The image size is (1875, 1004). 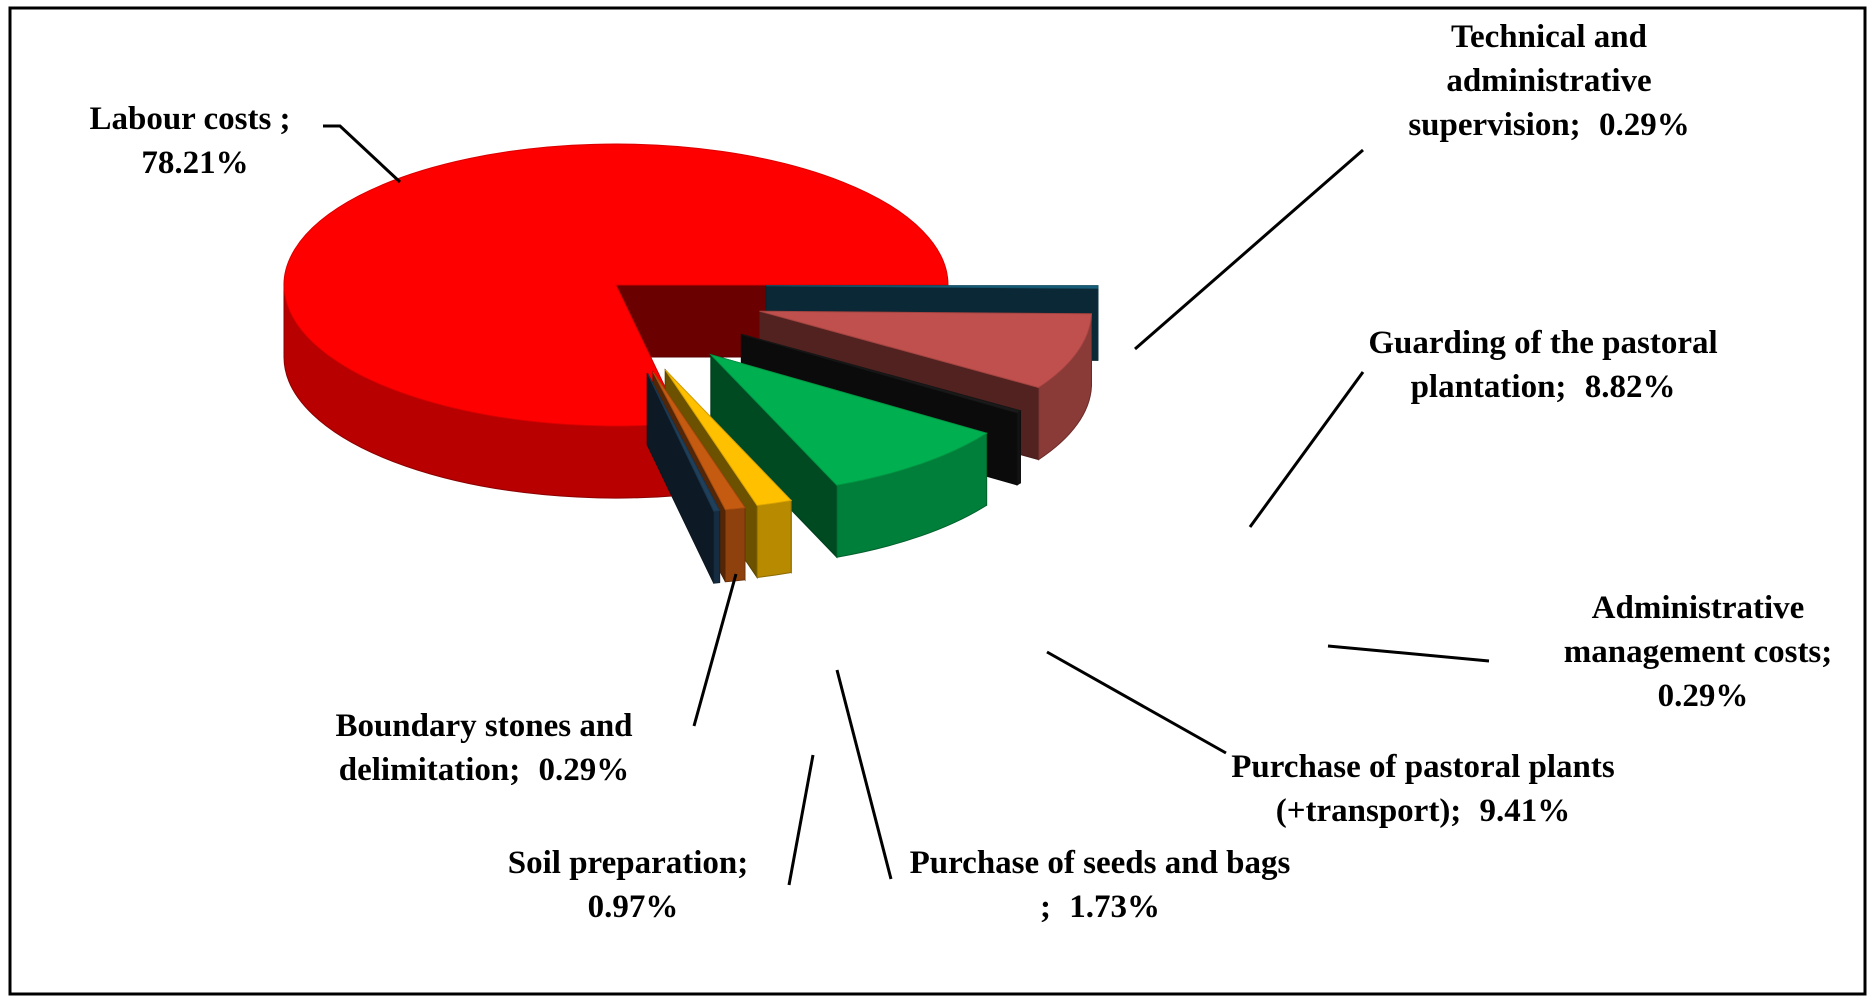 I want to click on value-label: 0.97%, so click(x=633, y=907).